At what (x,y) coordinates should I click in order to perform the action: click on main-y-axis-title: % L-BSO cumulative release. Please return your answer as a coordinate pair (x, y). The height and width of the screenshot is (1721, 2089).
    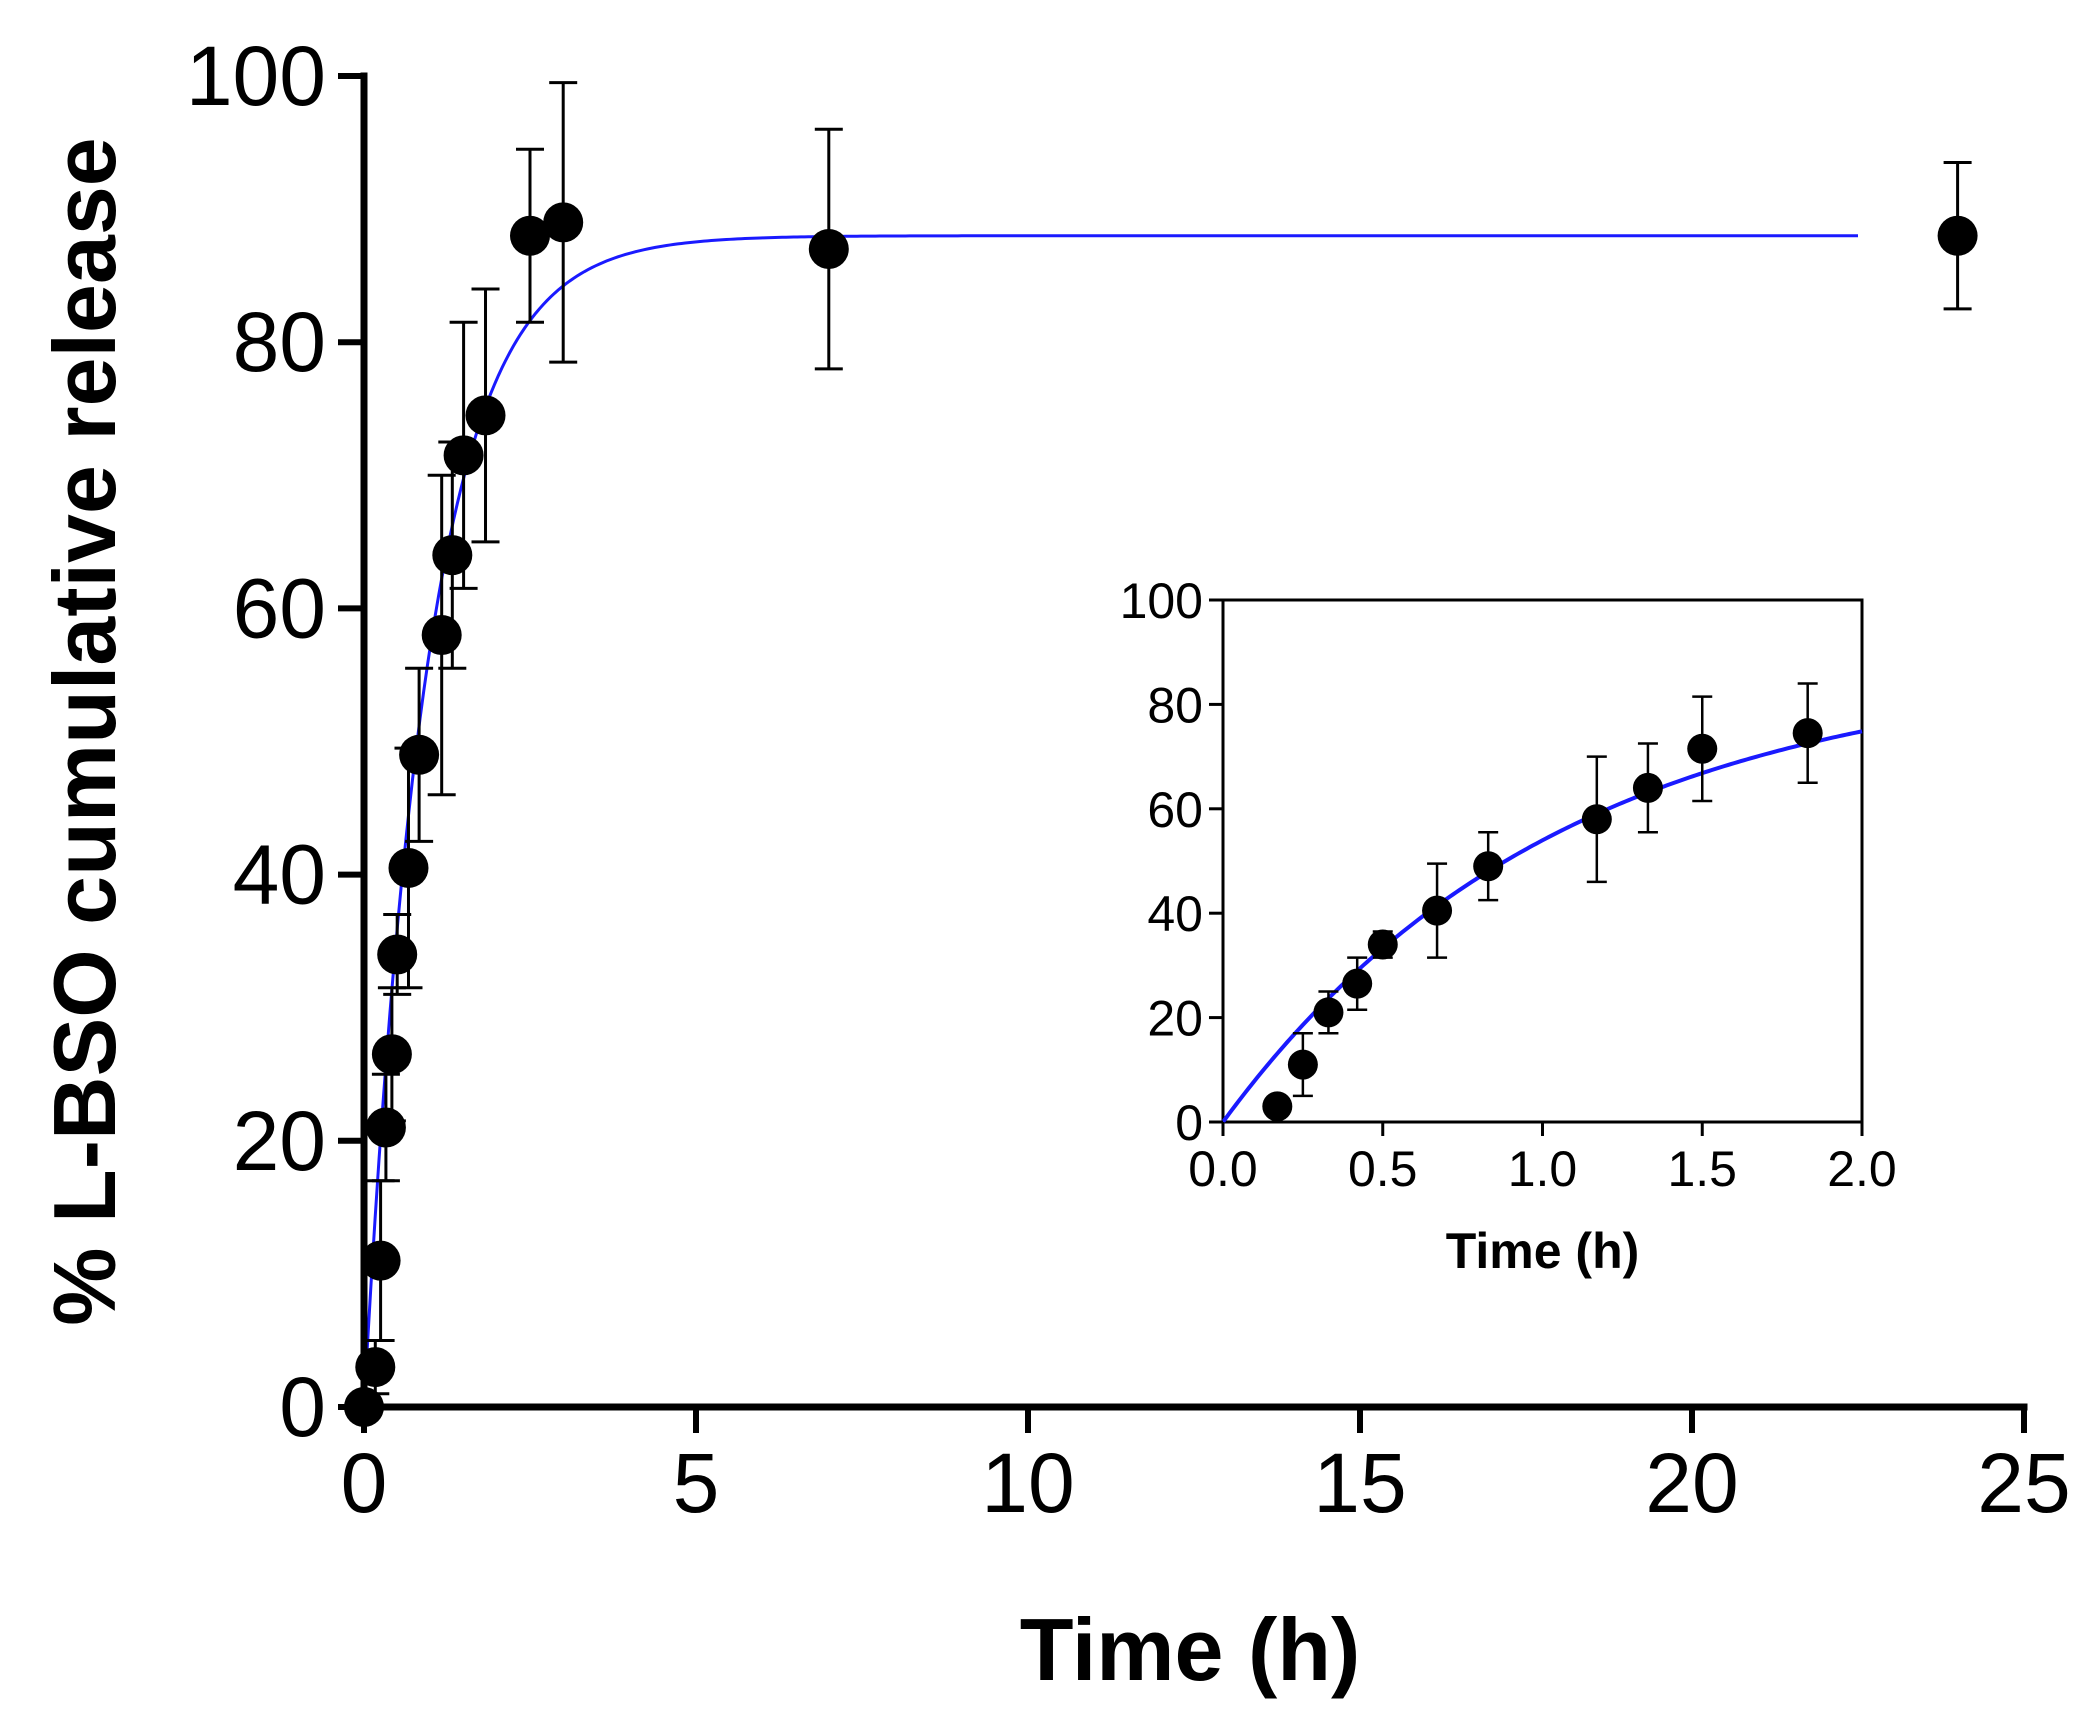
    Looking at the image, I should click on (84, 731).